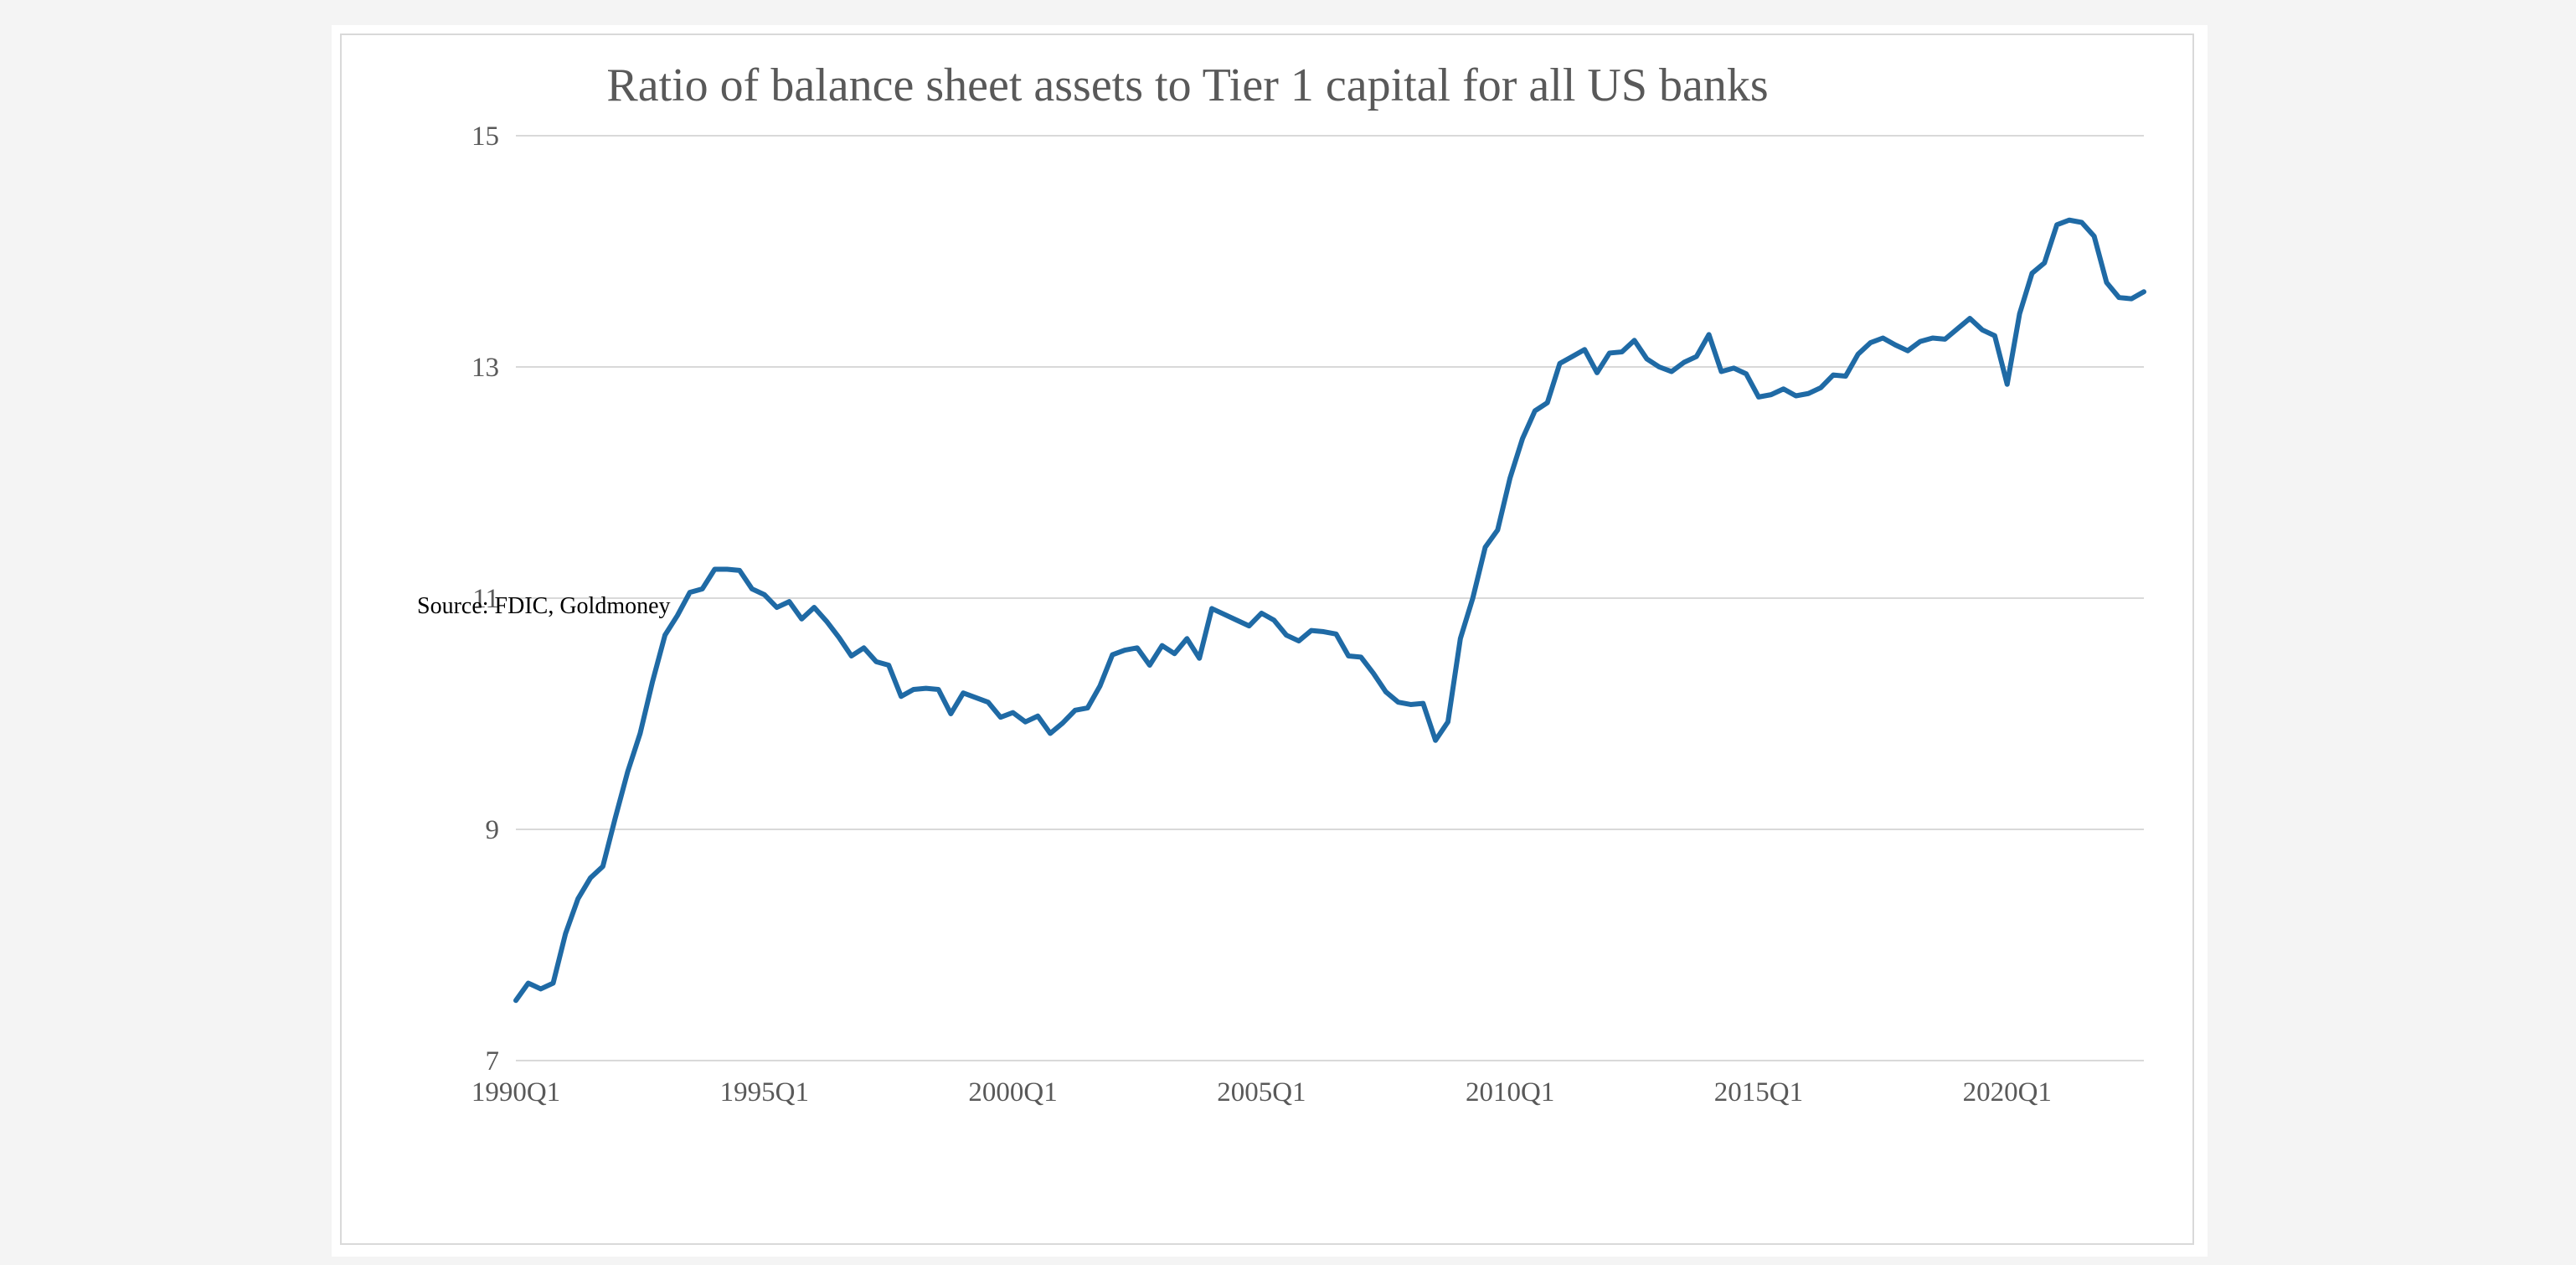 The image size is (2576, 1265). What do you see at coordinates (515, 1092) in the screenshot?
I see `x-tick-label: 1990Q1` at bounding box center [515, 1092].